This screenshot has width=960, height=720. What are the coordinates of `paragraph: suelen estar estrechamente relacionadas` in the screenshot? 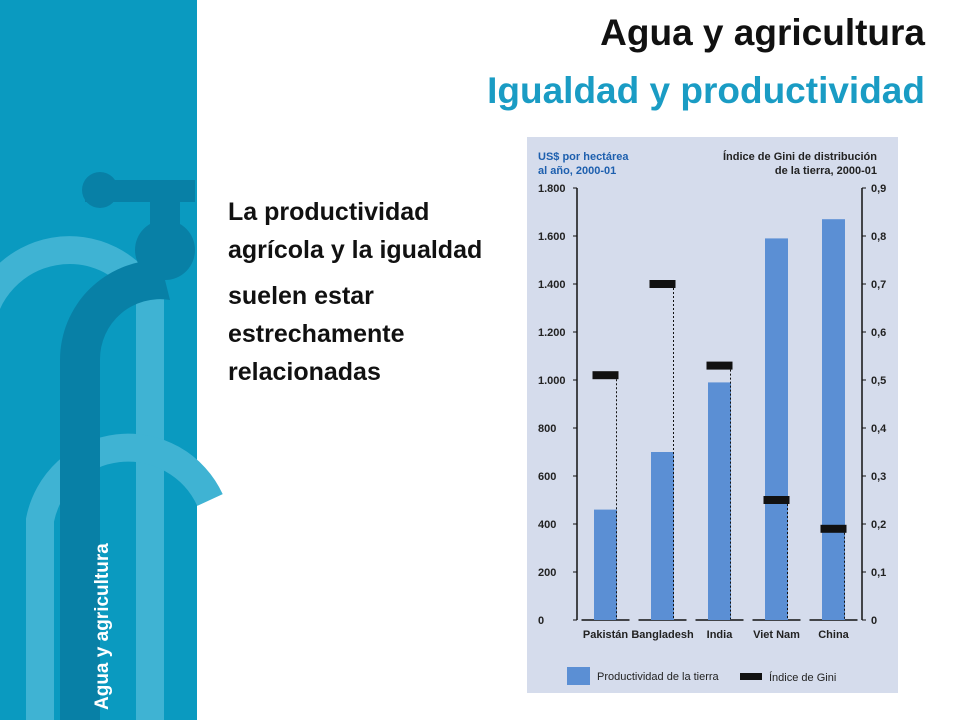 It's located at (316, 334).